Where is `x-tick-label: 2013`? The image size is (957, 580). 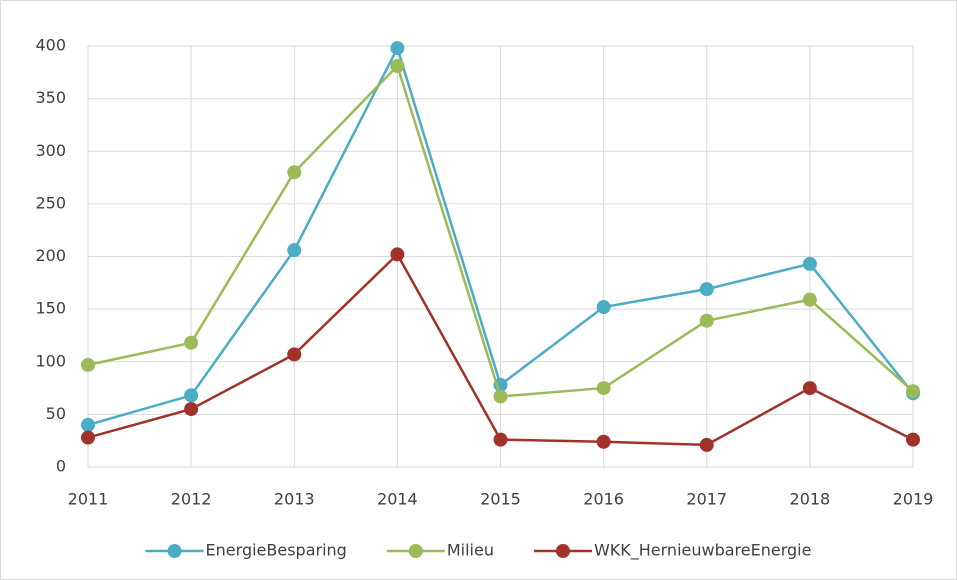 x-tick-label: 2013 is located at coordinates (294, 499).